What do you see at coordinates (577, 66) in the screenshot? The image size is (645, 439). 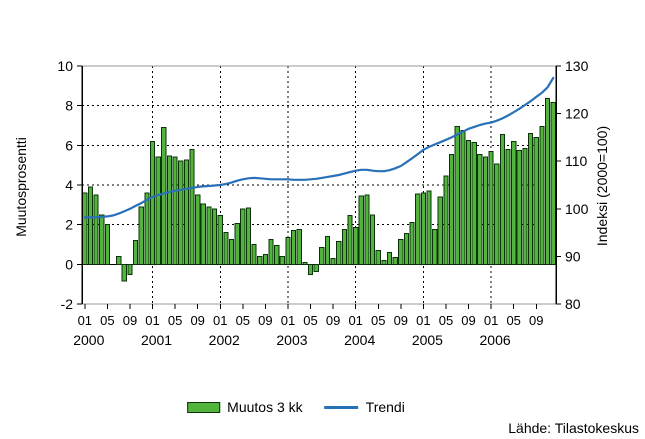 I see `y-tick-right-130: 130` at bounding box center [577, 66].